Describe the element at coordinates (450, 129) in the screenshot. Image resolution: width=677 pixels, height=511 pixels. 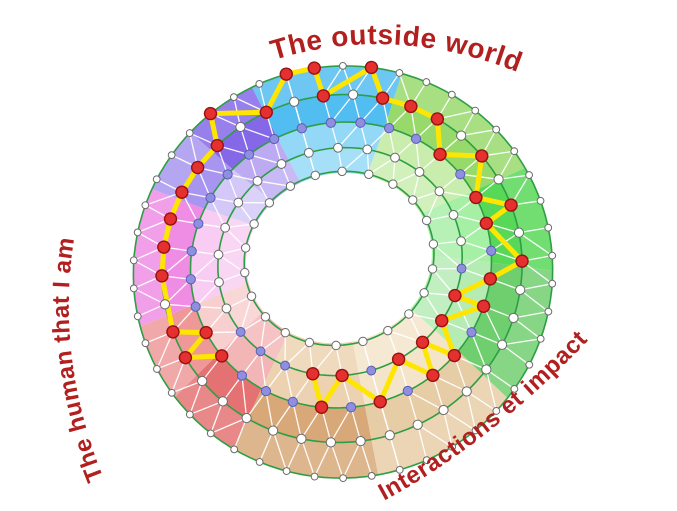
I see `sector-green-top` at that location.